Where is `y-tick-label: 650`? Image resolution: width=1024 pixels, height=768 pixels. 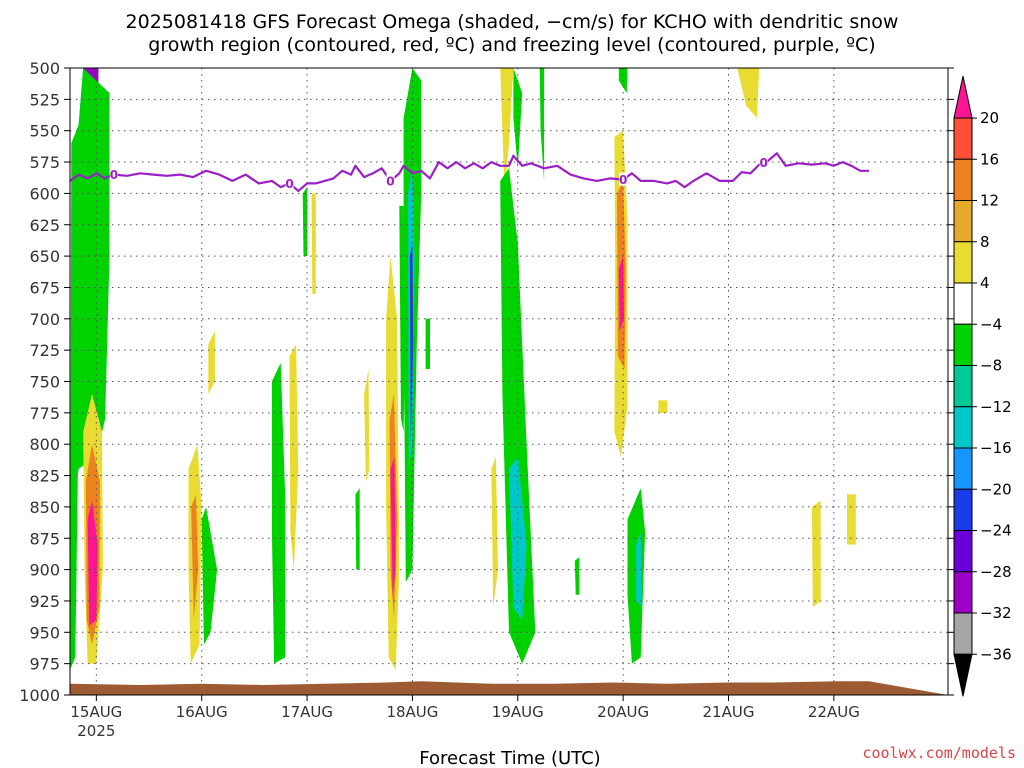
y-tick-label: 650 is located at coordinates (44, 256).